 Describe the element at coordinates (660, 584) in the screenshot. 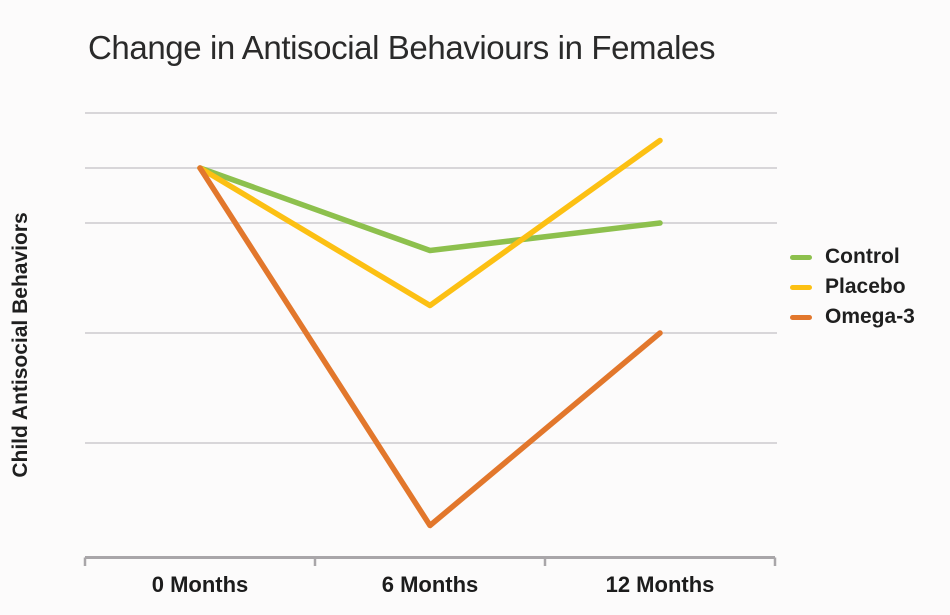

I see `x-axis-label-12-months: 12 Months` at that location.